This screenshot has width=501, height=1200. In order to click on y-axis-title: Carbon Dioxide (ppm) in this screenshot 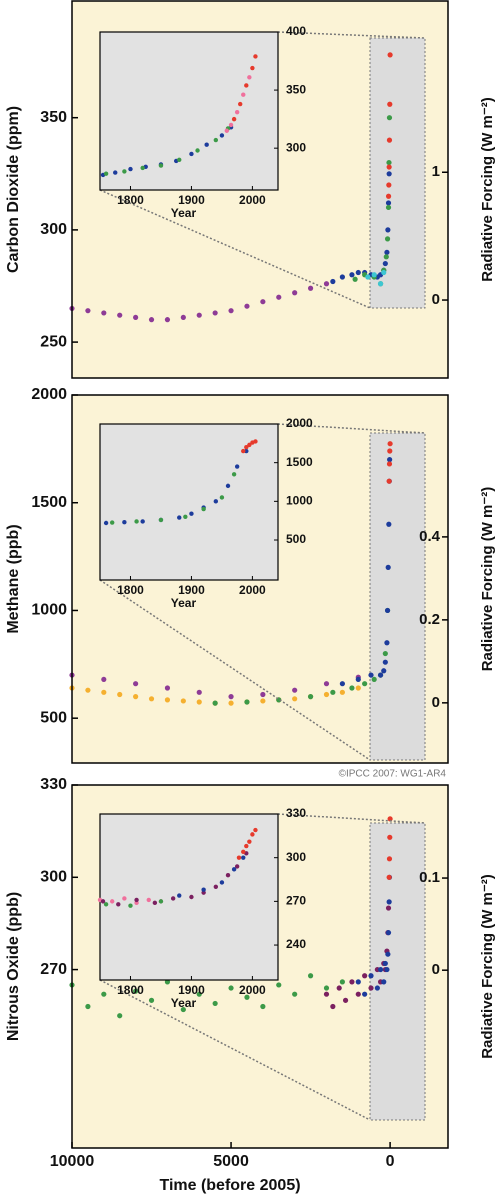, I will do `click(13, 189)`.